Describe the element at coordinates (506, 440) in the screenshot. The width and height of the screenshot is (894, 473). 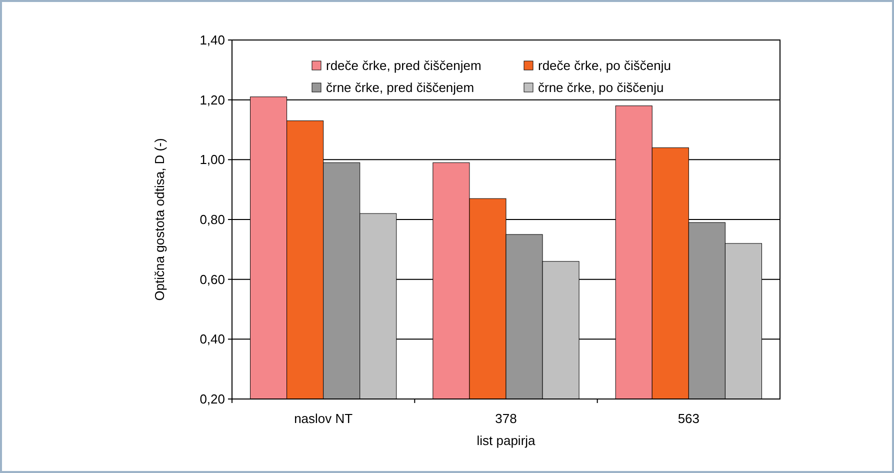
I see `x-axis-title: list papirja` at that location.